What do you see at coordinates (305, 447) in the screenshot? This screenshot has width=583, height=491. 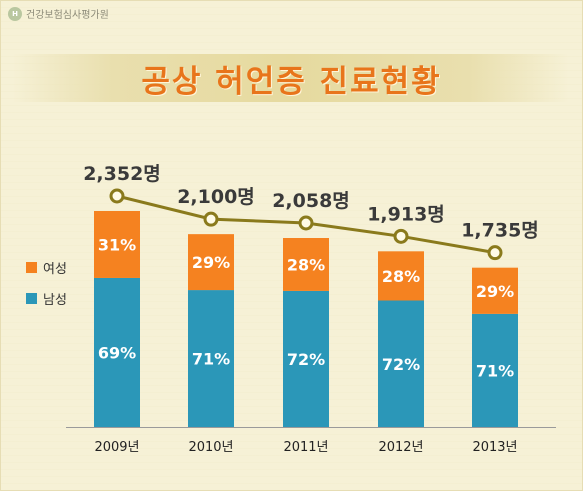 I see `x-tick-label-2: 2011년` at bounding box center [305, 447].